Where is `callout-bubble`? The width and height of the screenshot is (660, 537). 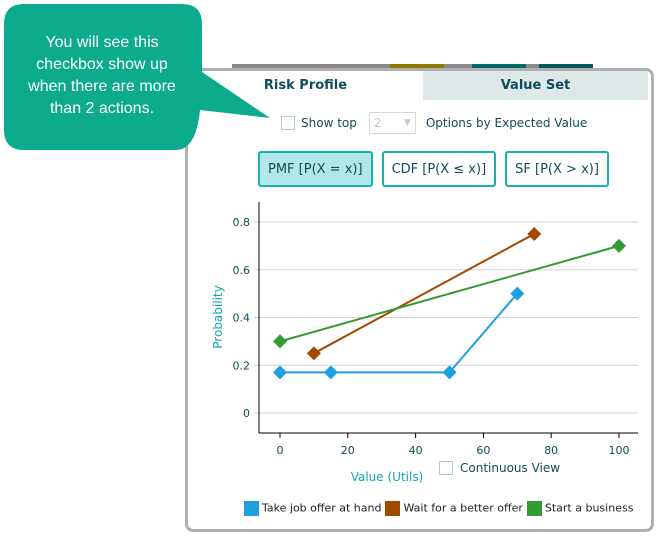
callout-bubble is located at coordinates (137, 77).